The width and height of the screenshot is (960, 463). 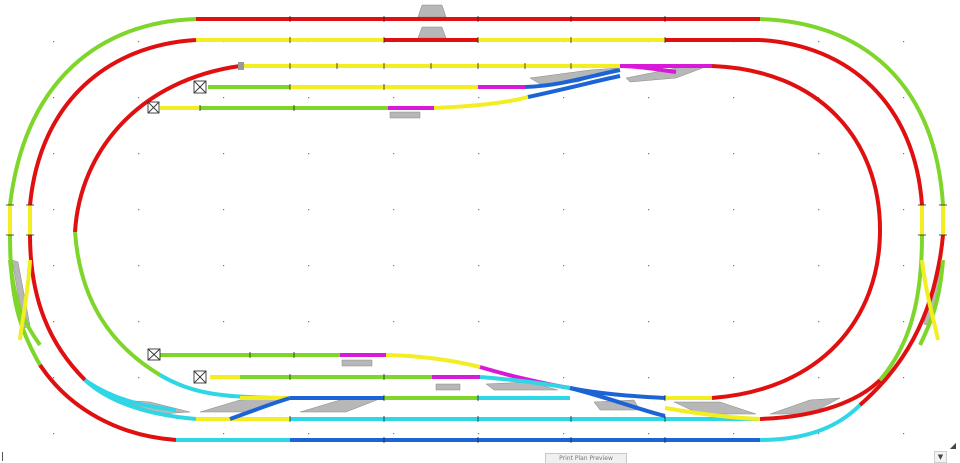 What do you see at coordinates (820, 399) in the screenshot?
I see `track-second-bottom-right` at bounding box center [820, 399].